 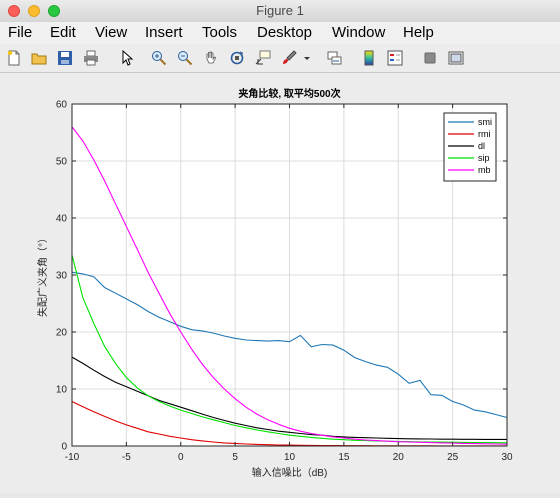 What do you see at coordinates (126, 457) in the screenshot?
I see `x-tick-label: -5` at bounding box center [126, 457].